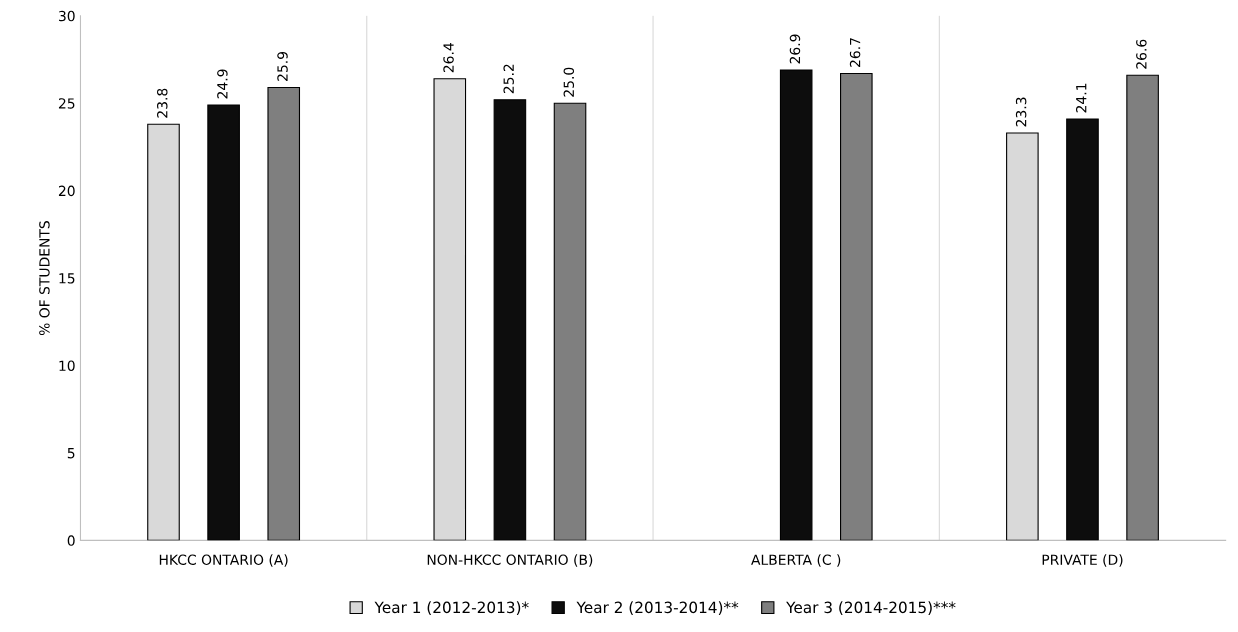 The width and height of the screenshot is (1238, 632). Describe the element at coordinates (871, 608) in the screenshot. I see `legend-label: Year 3 (2014-2015)***` at that location.